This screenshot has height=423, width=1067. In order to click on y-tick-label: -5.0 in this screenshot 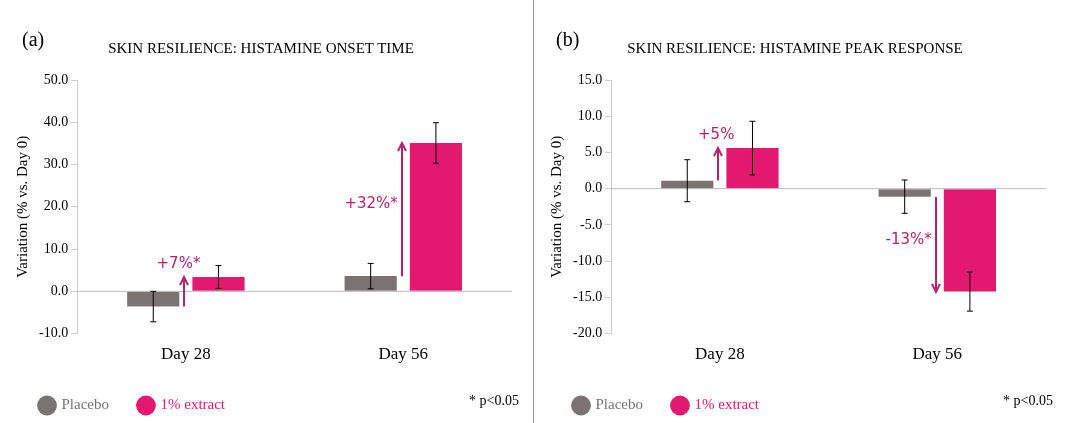, I will do `click(591, 224)`.